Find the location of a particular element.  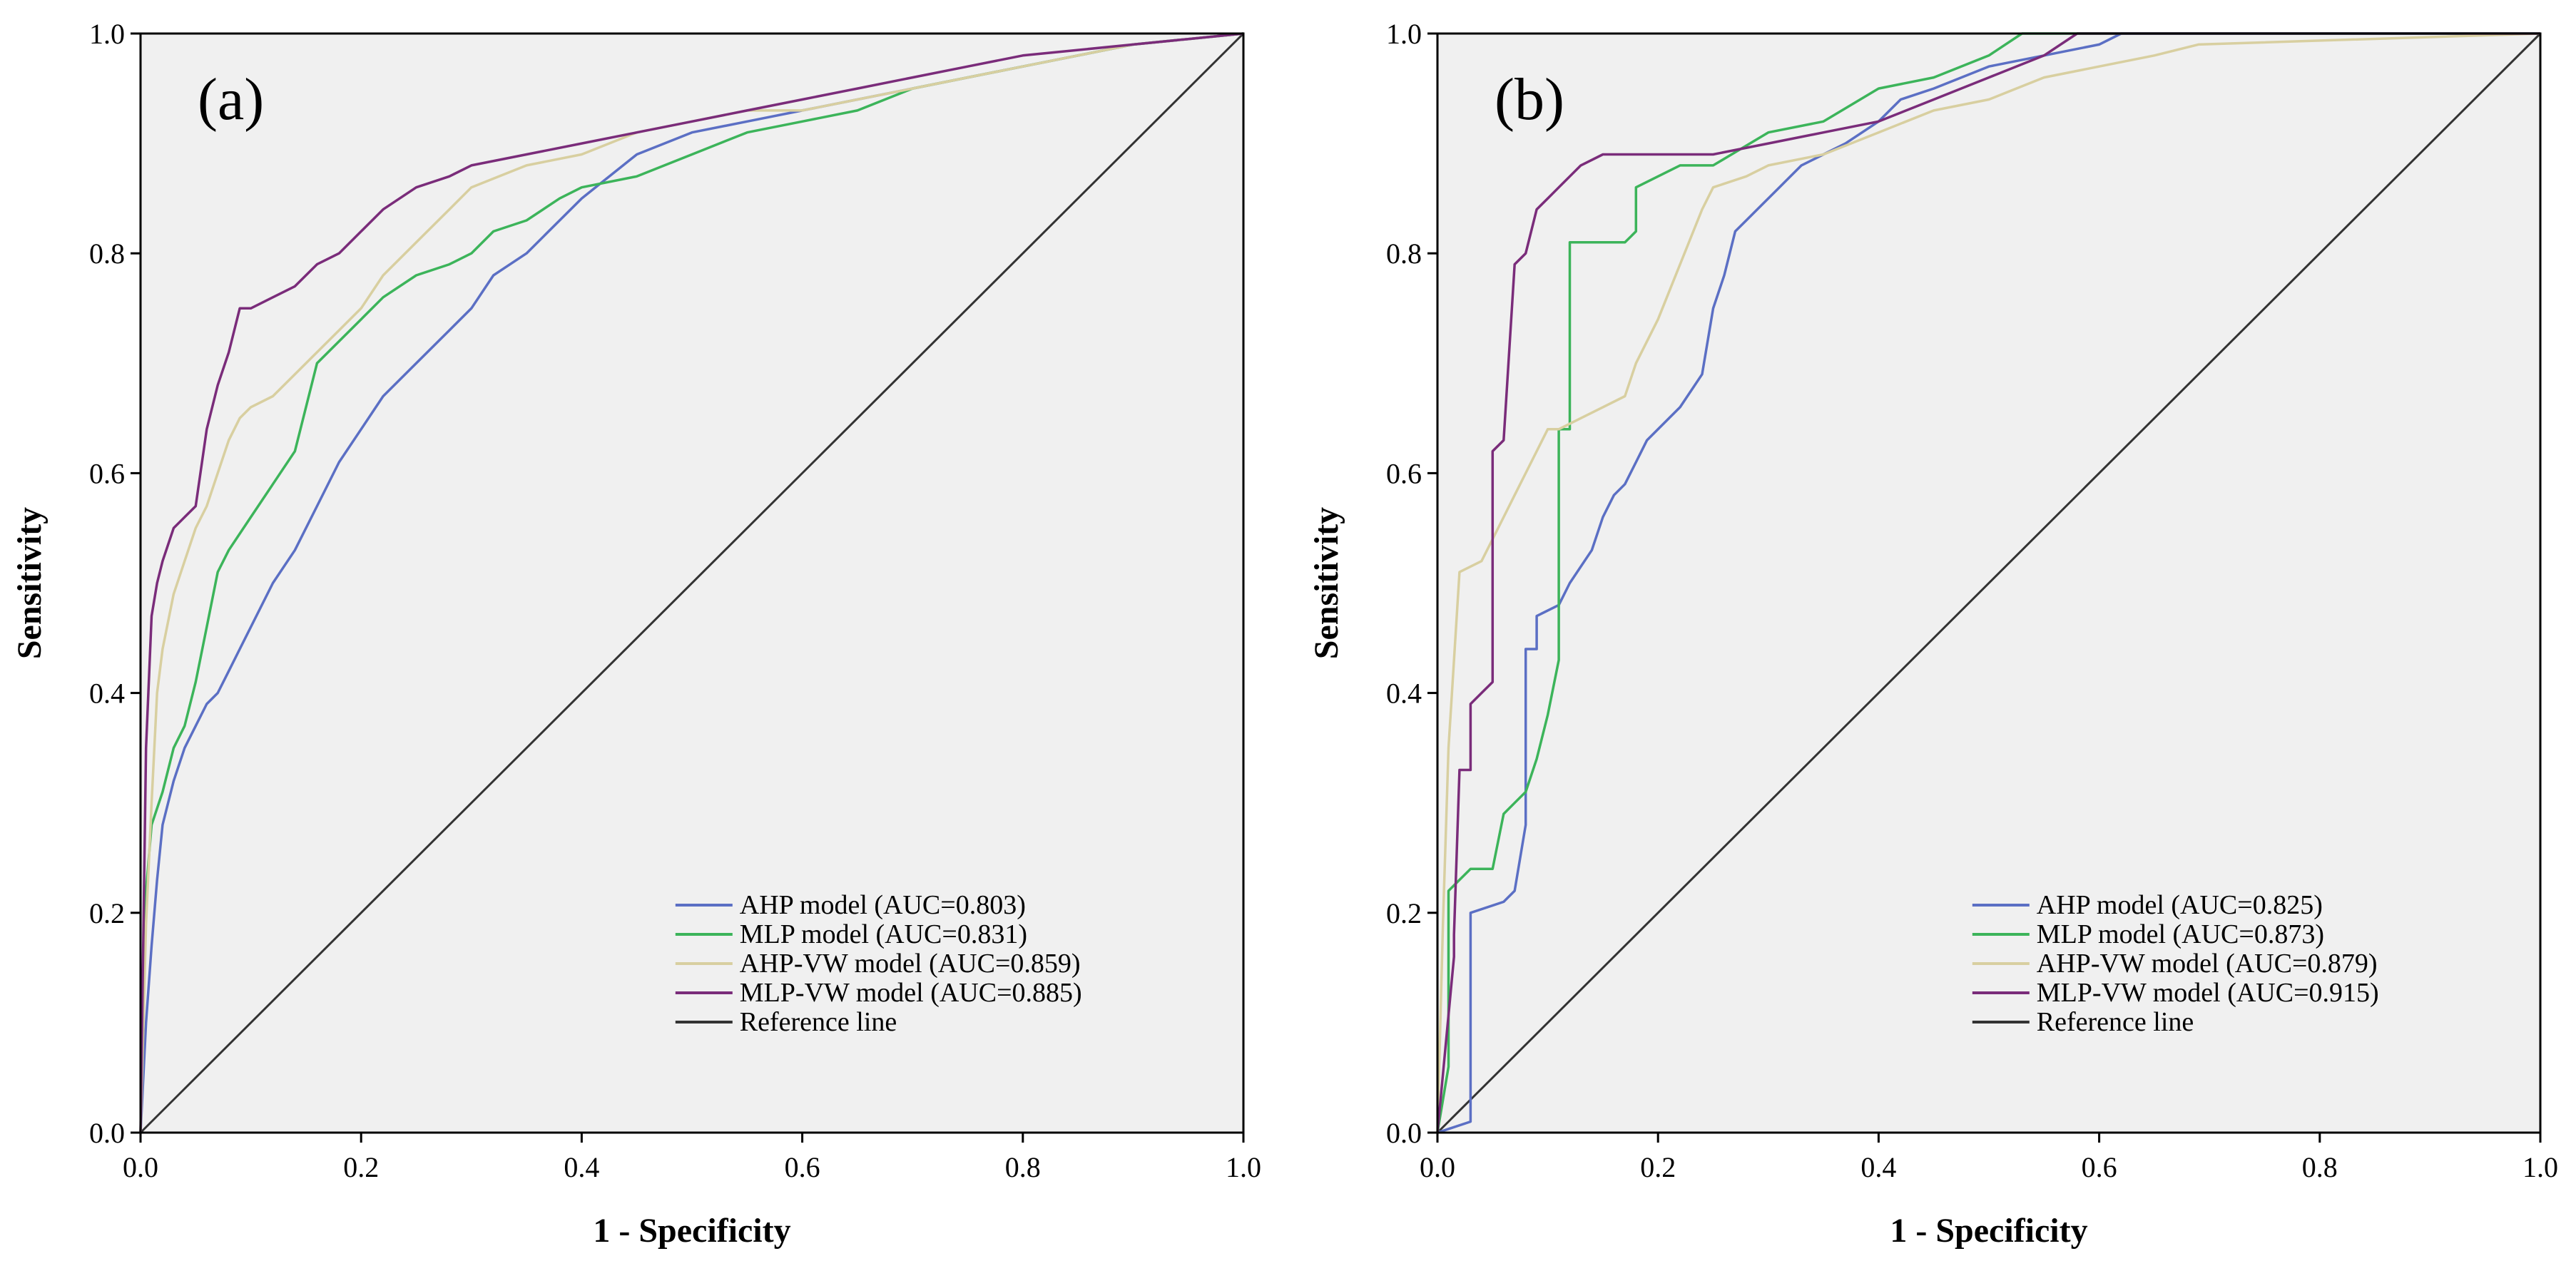

legend-entry: MLP-VW model (AUC=0.915) is located at coordinates (2208, 993).